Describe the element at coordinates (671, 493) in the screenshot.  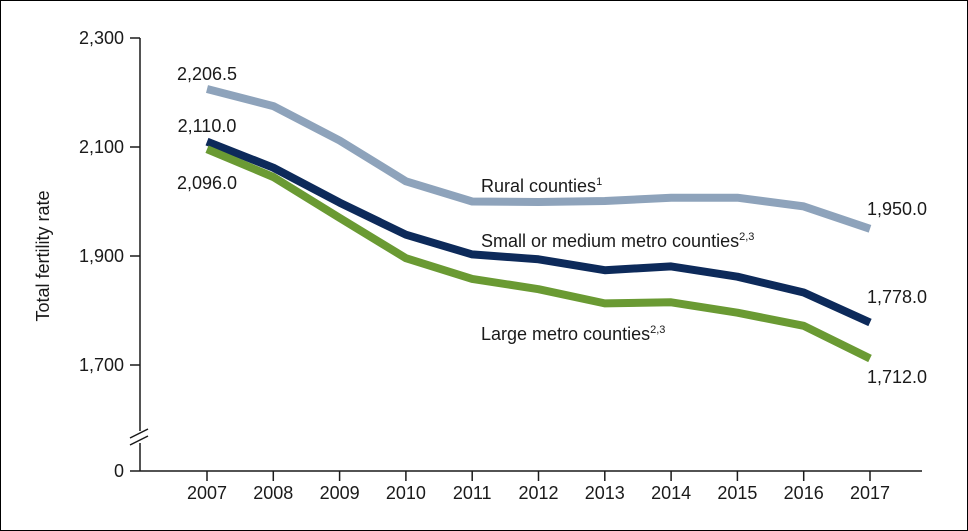
I see `x-tick-label: 2014` at that location.